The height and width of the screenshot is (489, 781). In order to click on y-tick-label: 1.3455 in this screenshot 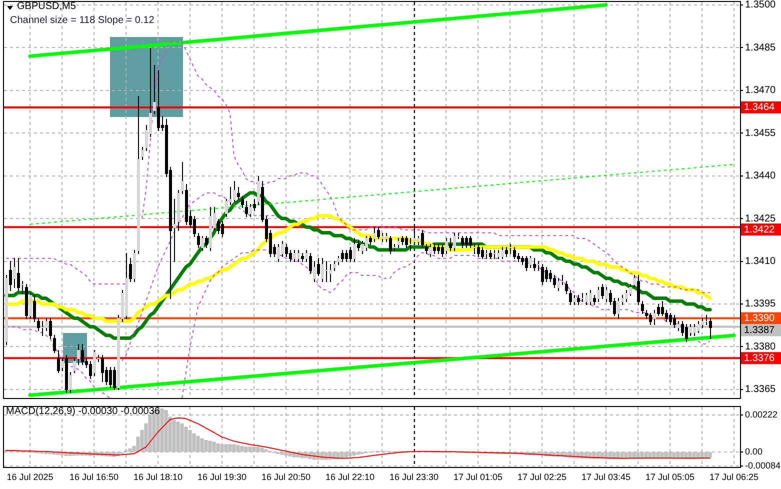, I will do `click(760, 133)`.